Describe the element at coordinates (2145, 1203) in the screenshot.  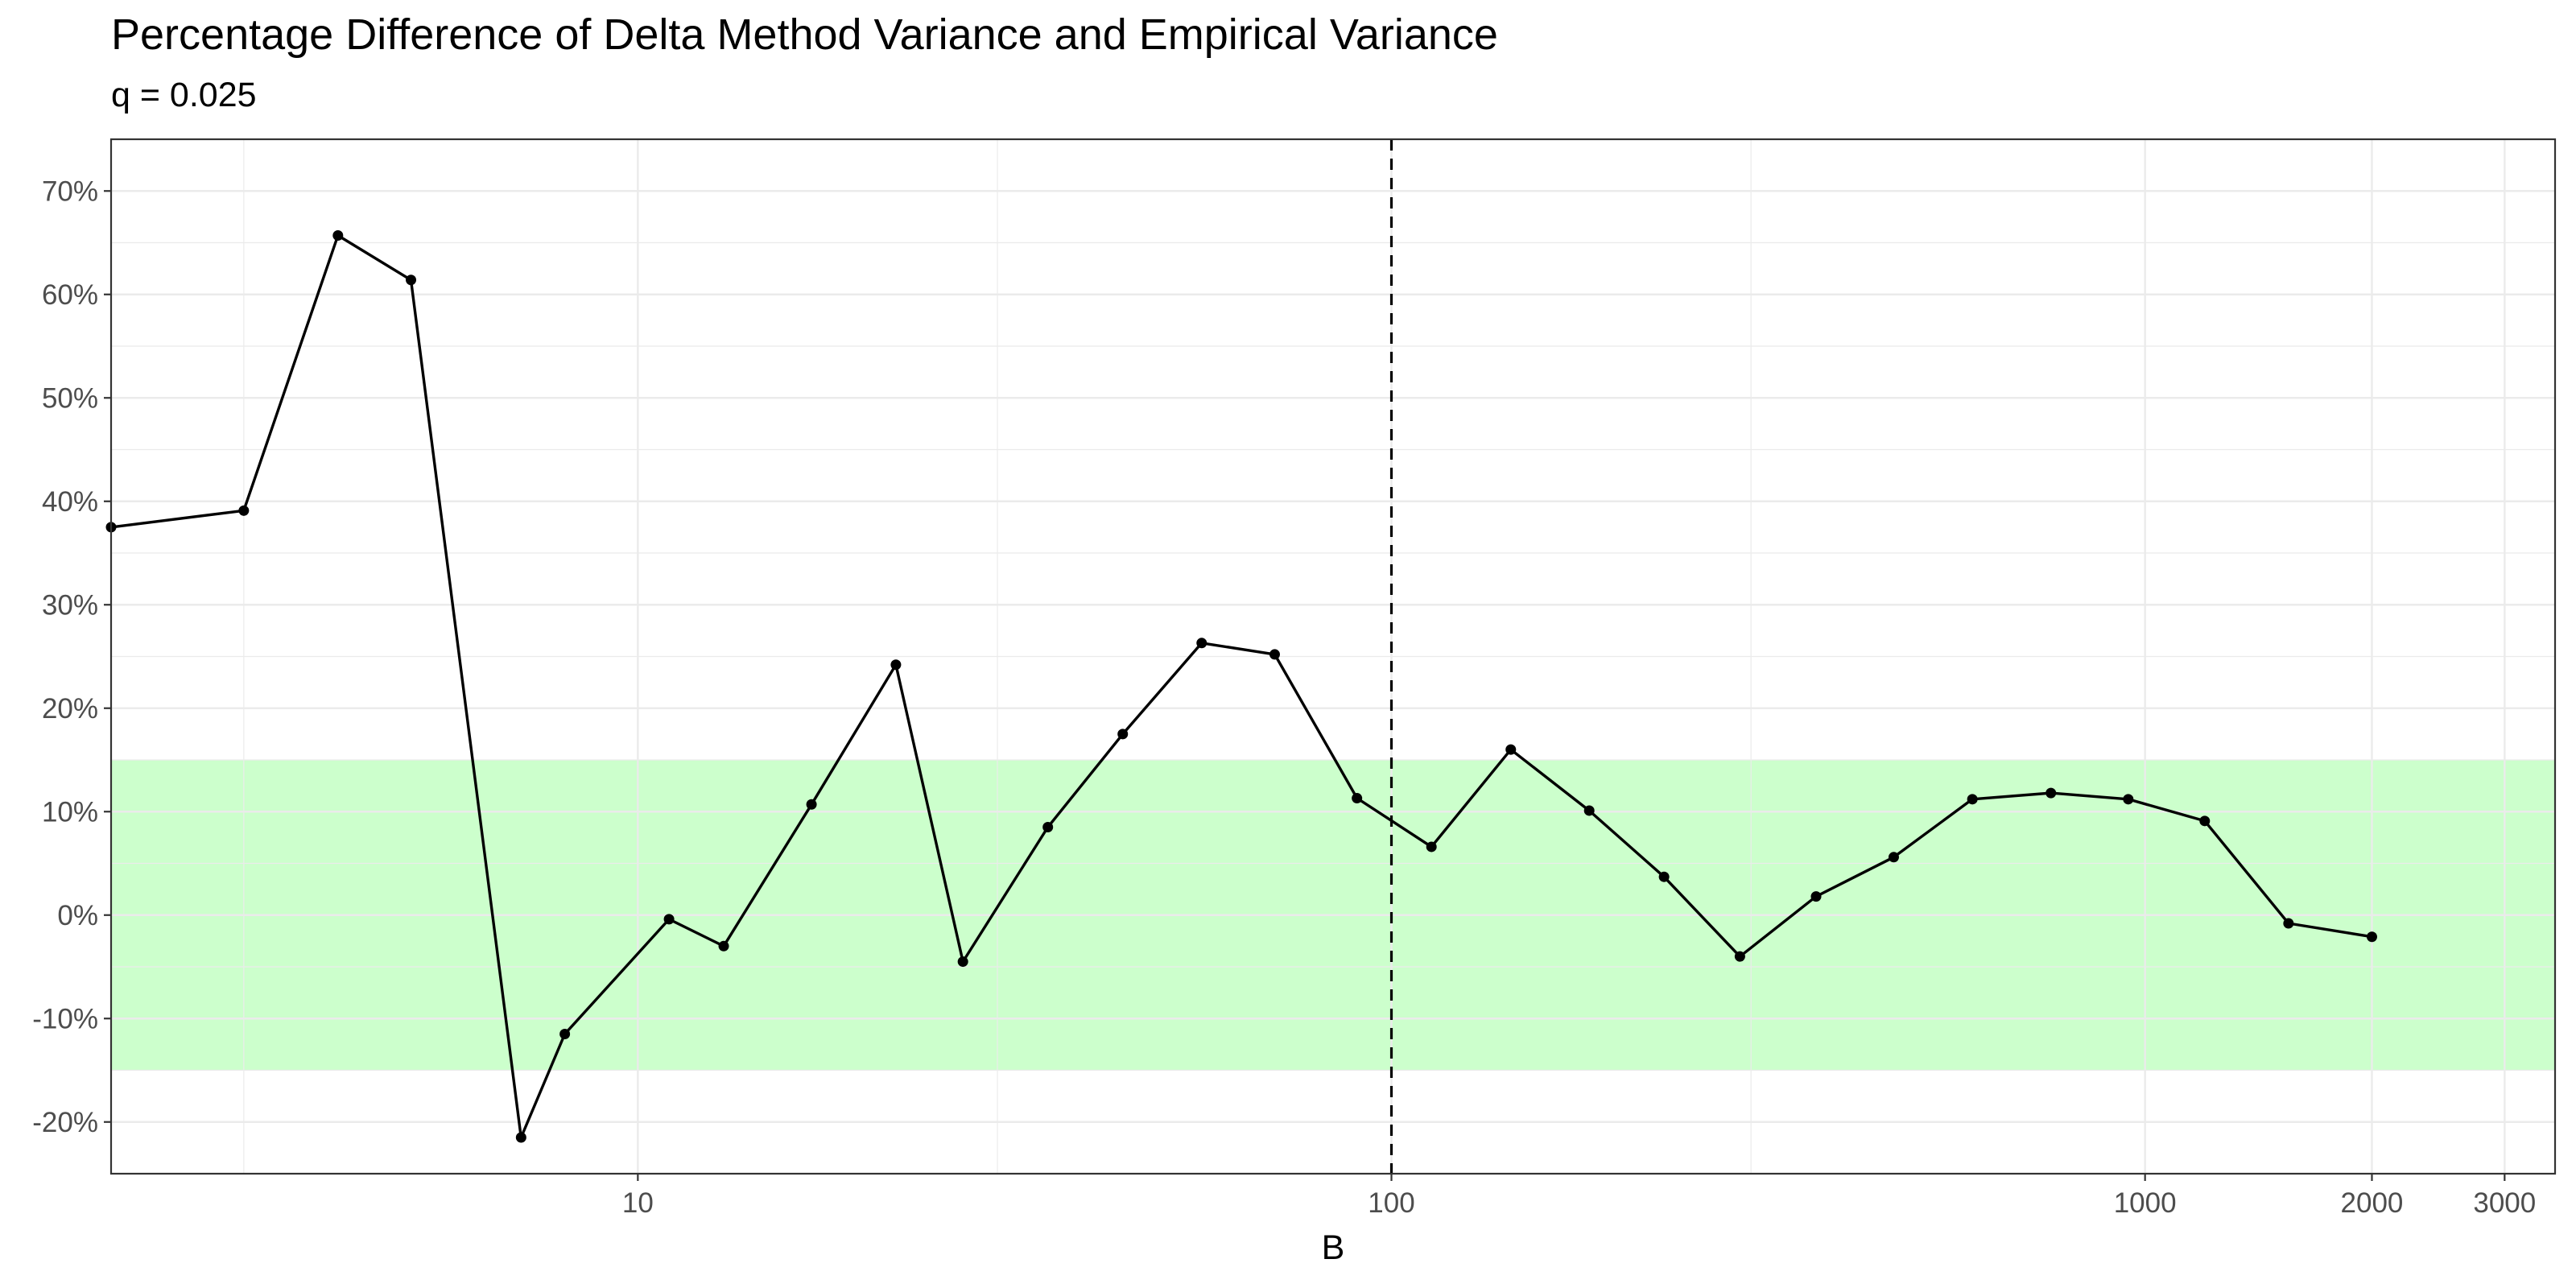
I see `x-tick-label: 1000` at that location.